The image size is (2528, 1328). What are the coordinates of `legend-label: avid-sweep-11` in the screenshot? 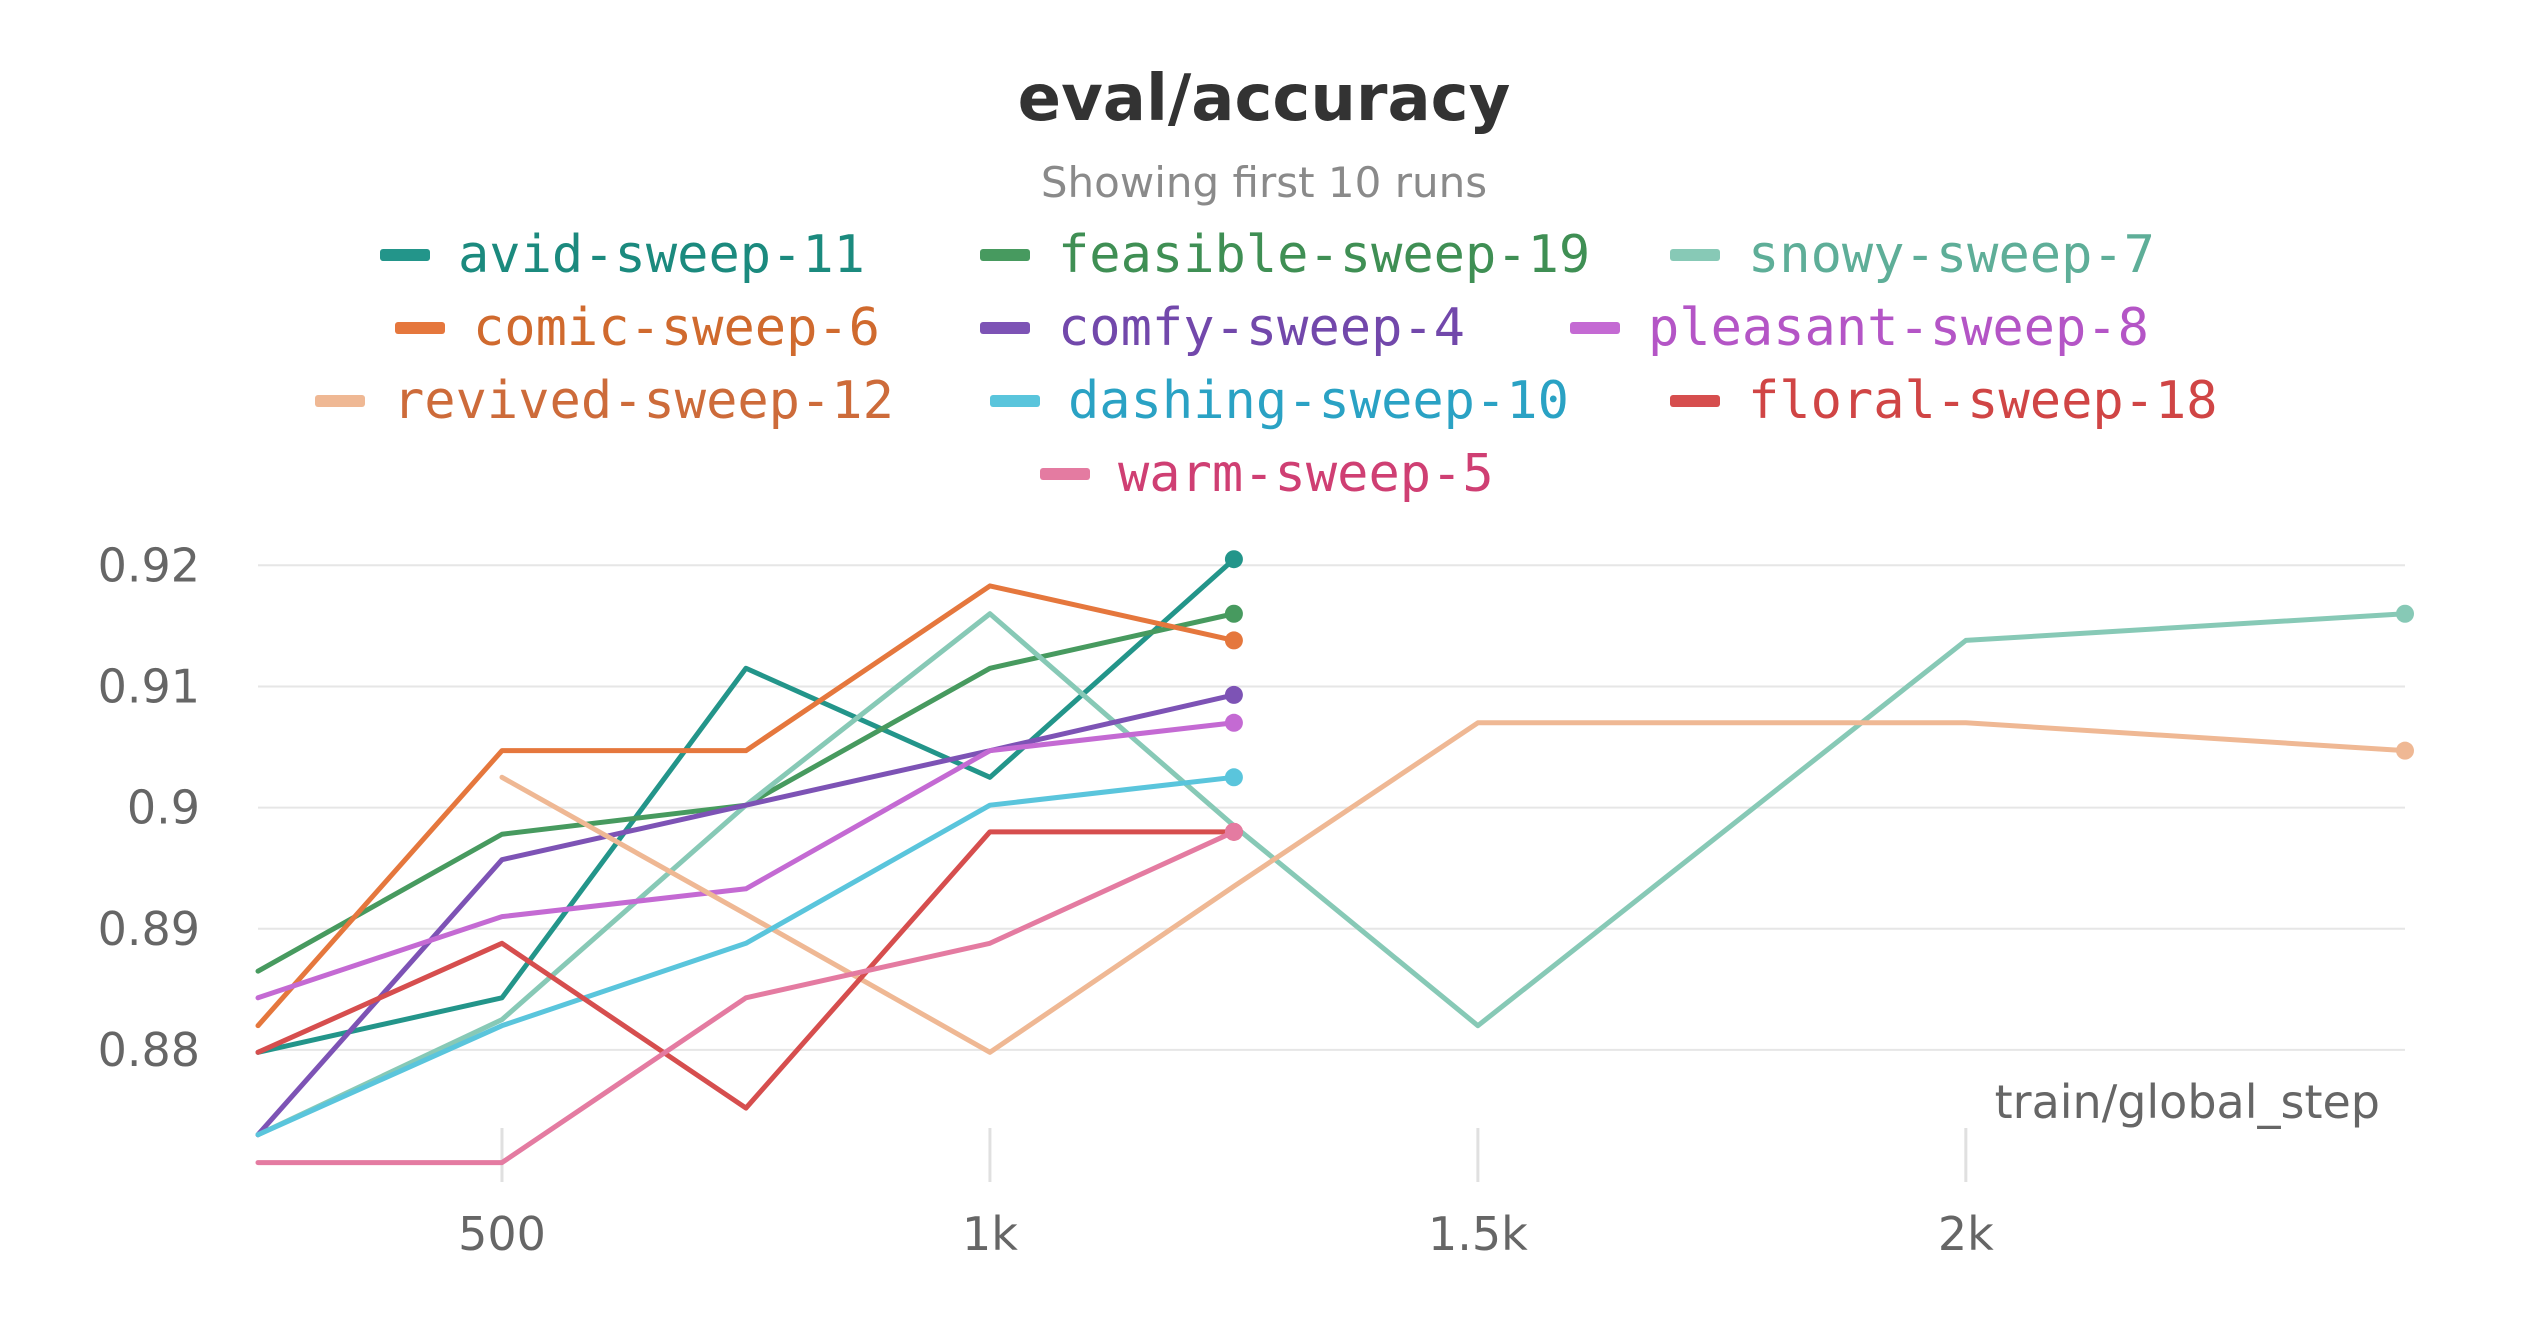 It's located at (661, 255).